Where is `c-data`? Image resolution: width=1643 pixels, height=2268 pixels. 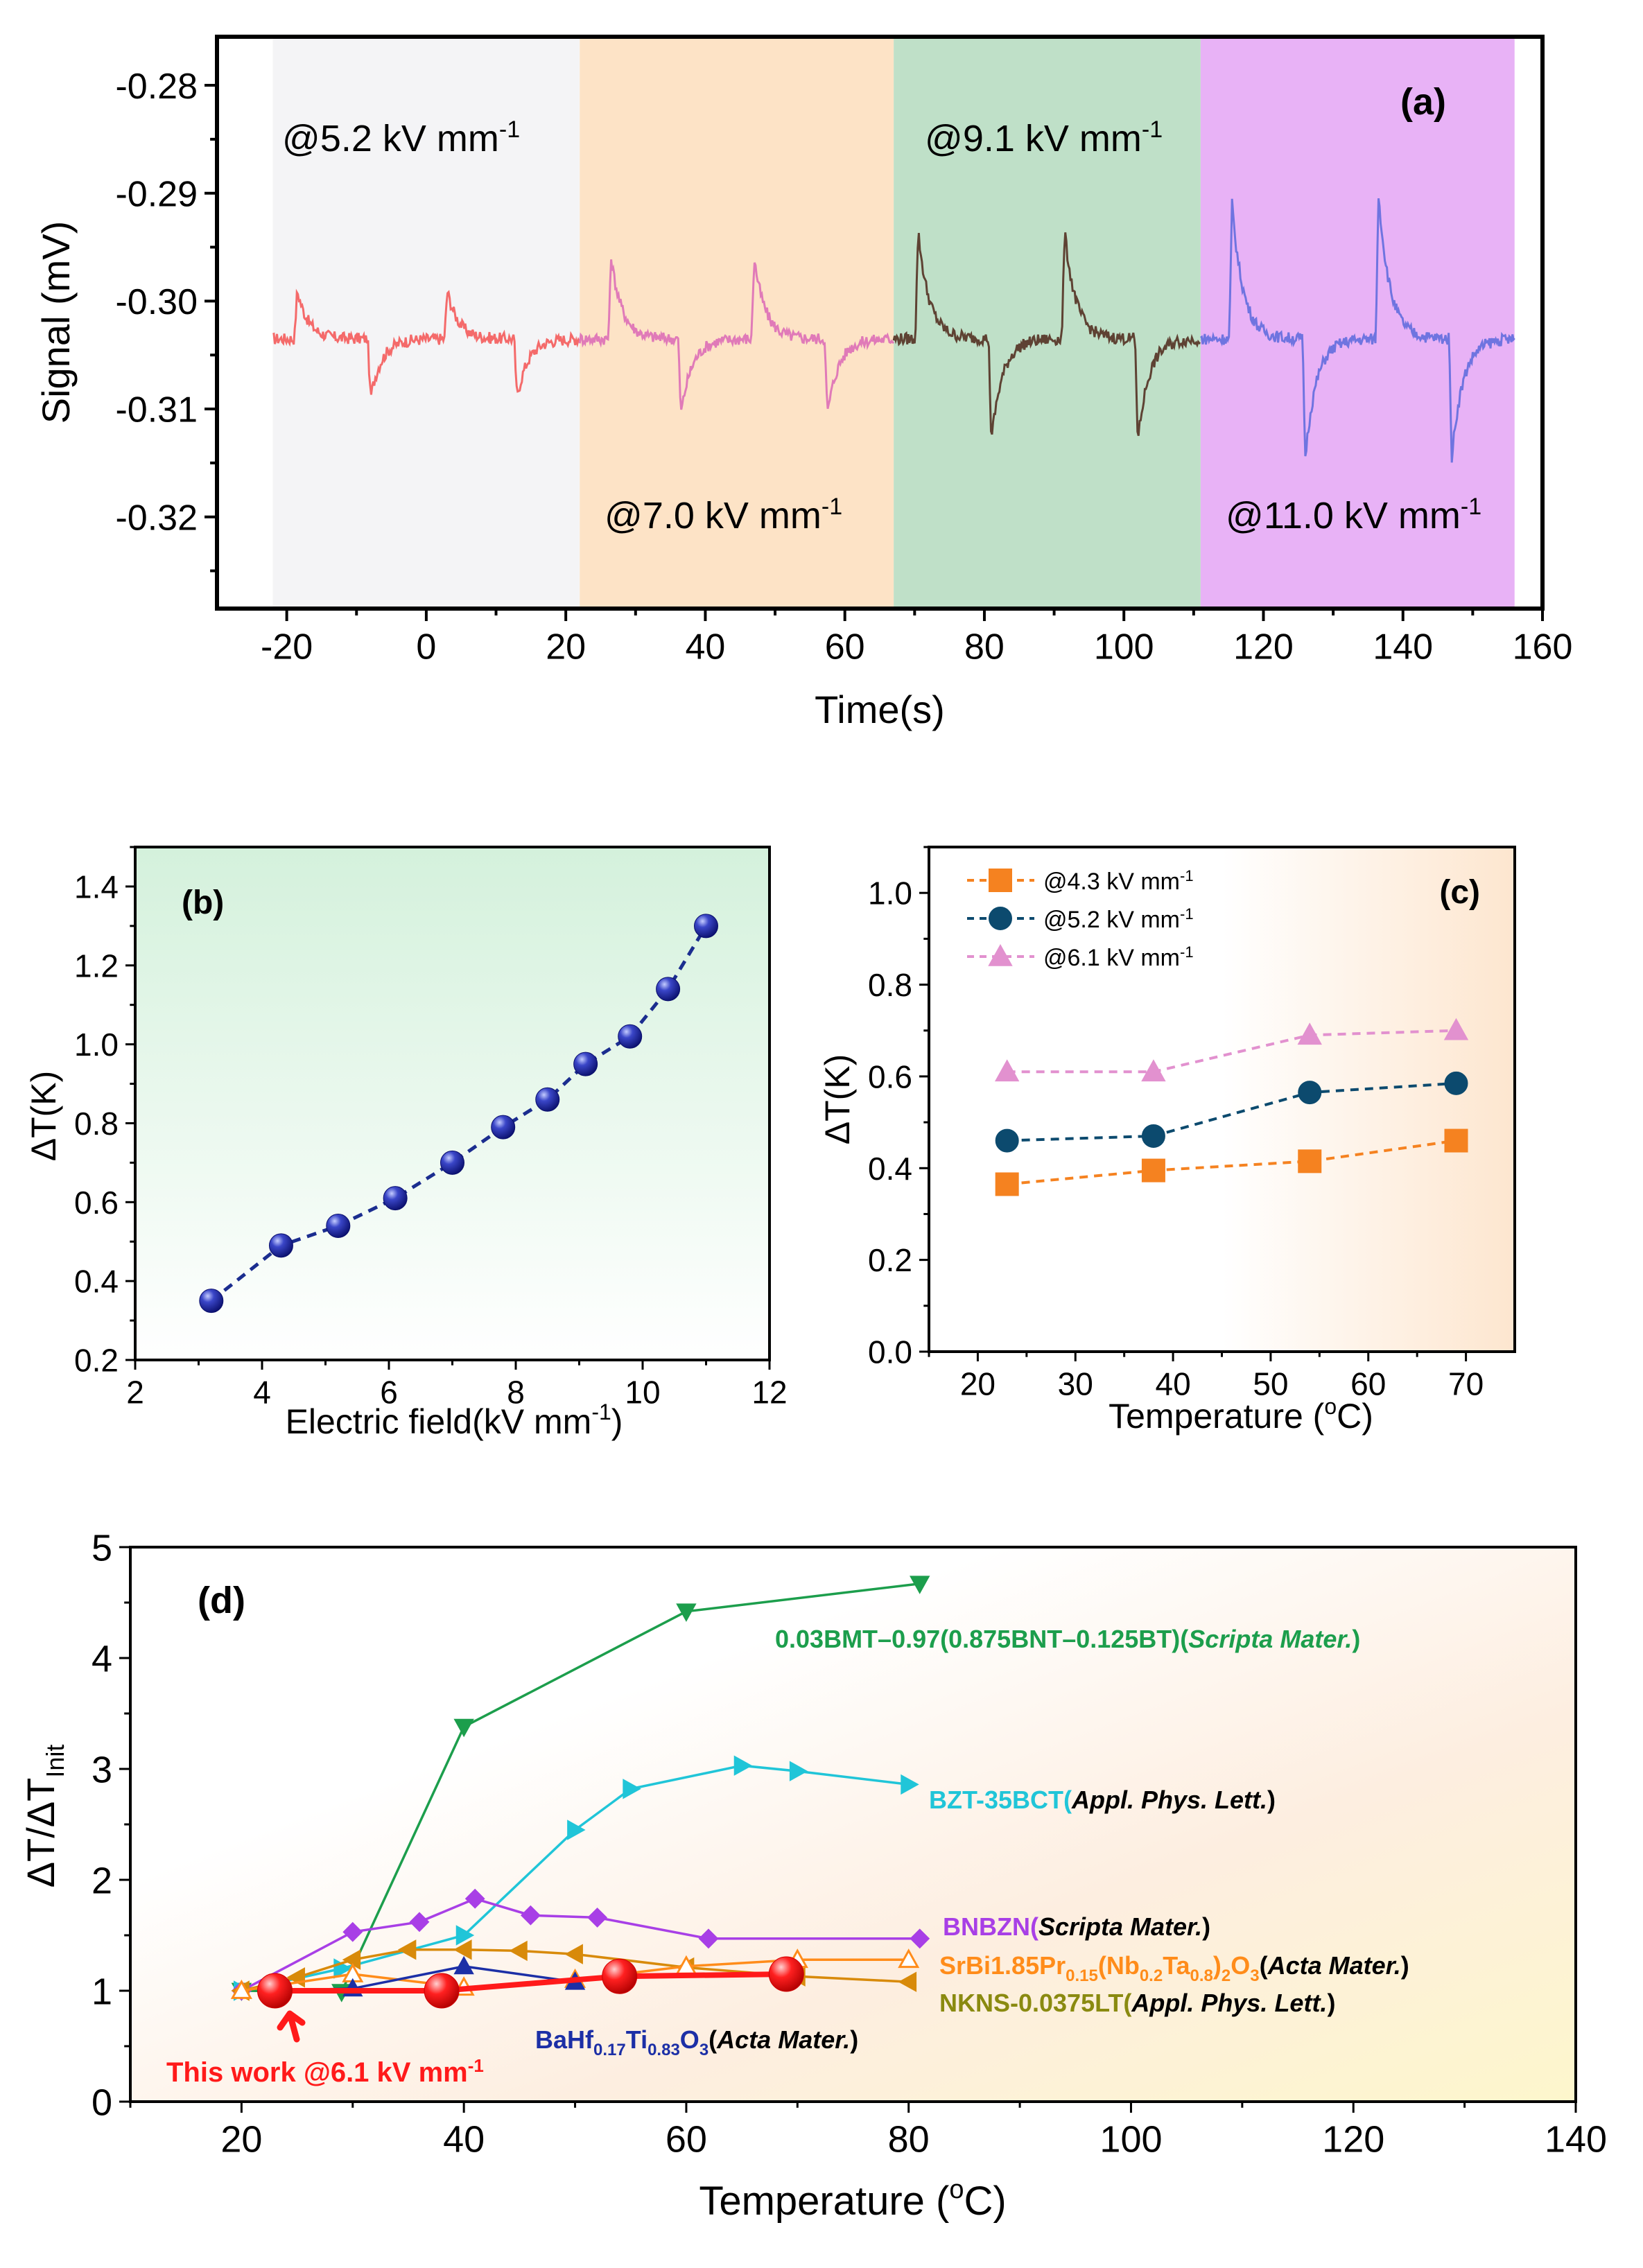
c-data is located at coordinates (1231, 1107).